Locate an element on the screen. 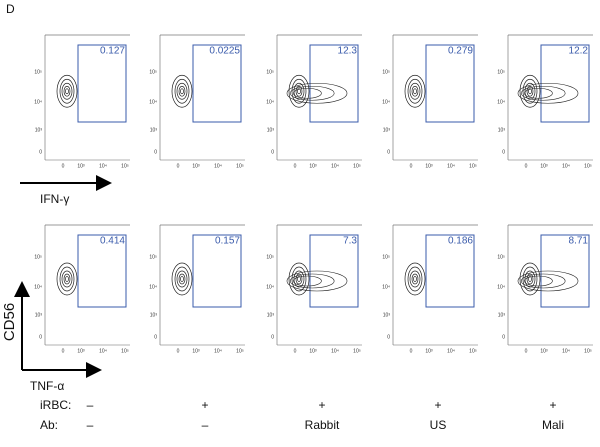 The image size is (600, 447). condition-value: US is located at coordinates (438, 425).